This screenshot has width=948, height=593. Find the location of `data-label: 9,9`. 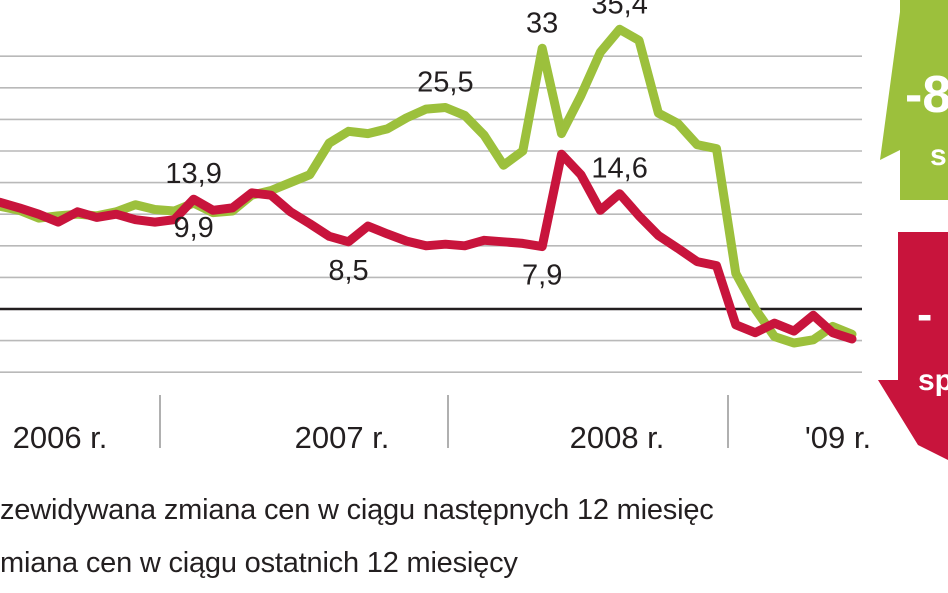

data-label: 9,9 is located at coordinates (193, 228).